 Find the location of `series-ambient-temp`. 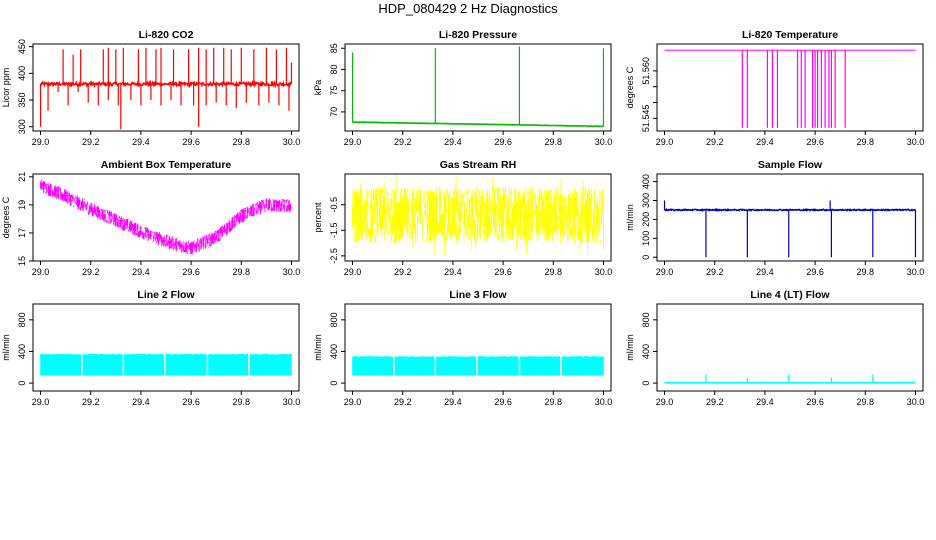

series-ambient-temp is located at coordinates (166, 217).